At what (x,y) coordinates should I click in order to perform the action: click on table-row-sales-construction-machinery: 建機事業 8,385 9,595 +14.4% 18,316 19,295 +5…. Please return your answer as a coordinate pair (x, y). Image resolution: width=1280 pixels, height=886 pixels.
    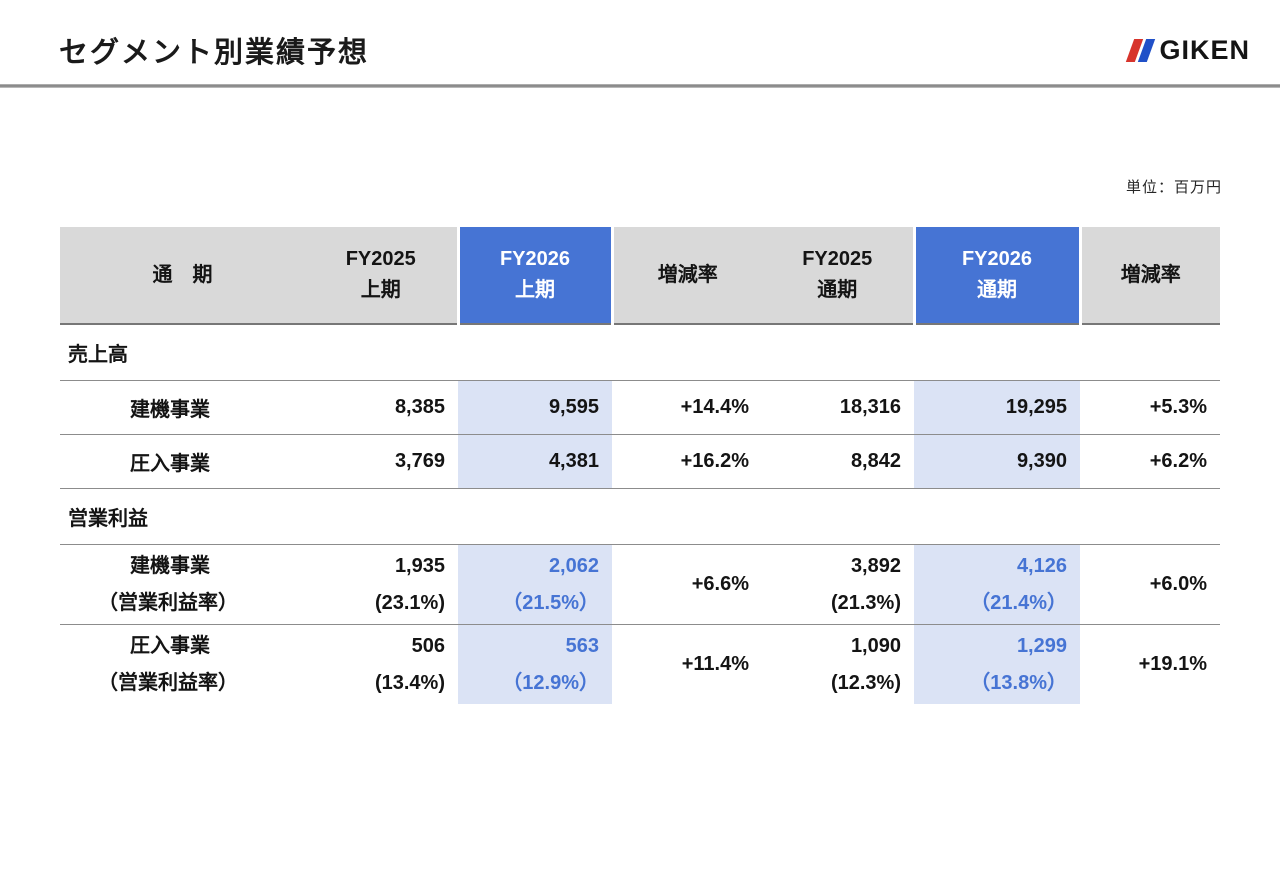
    Looking at the image, I should click on (640, 407).